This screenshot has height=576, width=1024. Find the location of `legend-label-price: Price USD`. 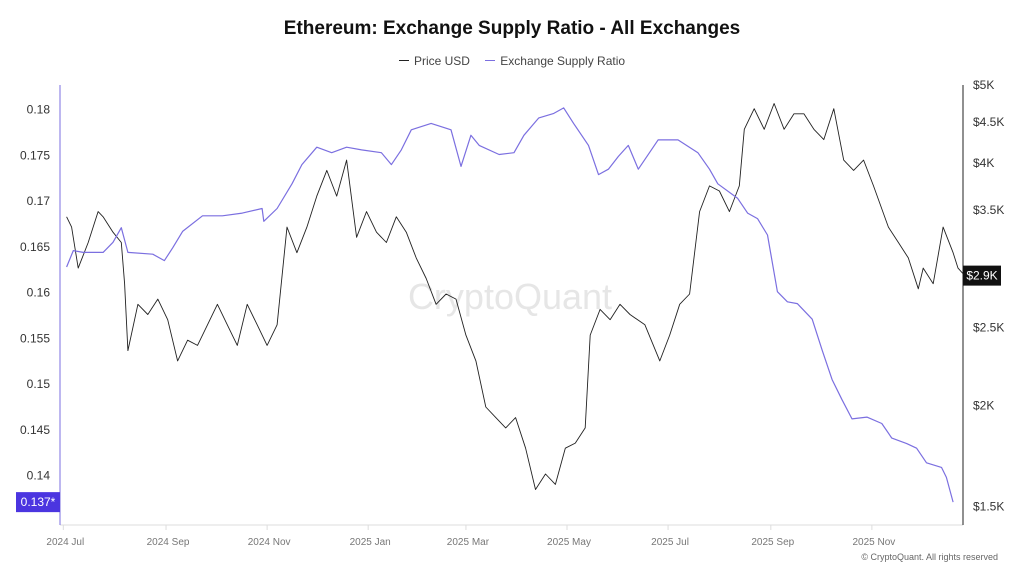

legend-label-price: Price USD is located at coordinates (441, 60).